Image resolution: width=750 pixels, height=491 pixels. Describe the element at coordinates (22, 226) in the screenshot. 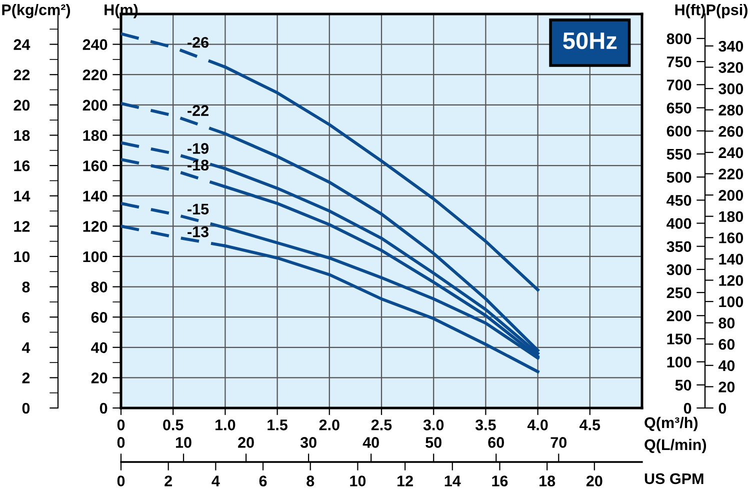

I see `text: 12` at that location.